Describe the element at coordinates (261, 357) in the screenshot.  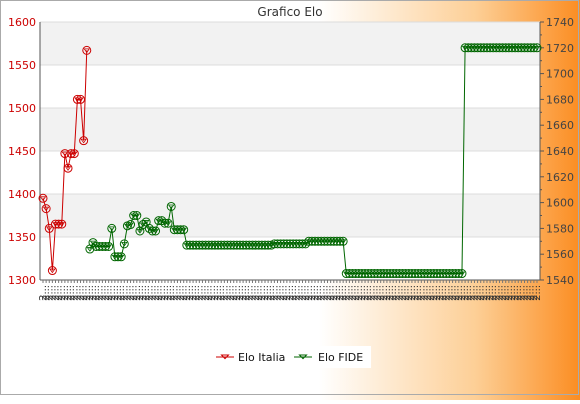
I see `legend-label-elo-italia: Elo Italia` at that location.